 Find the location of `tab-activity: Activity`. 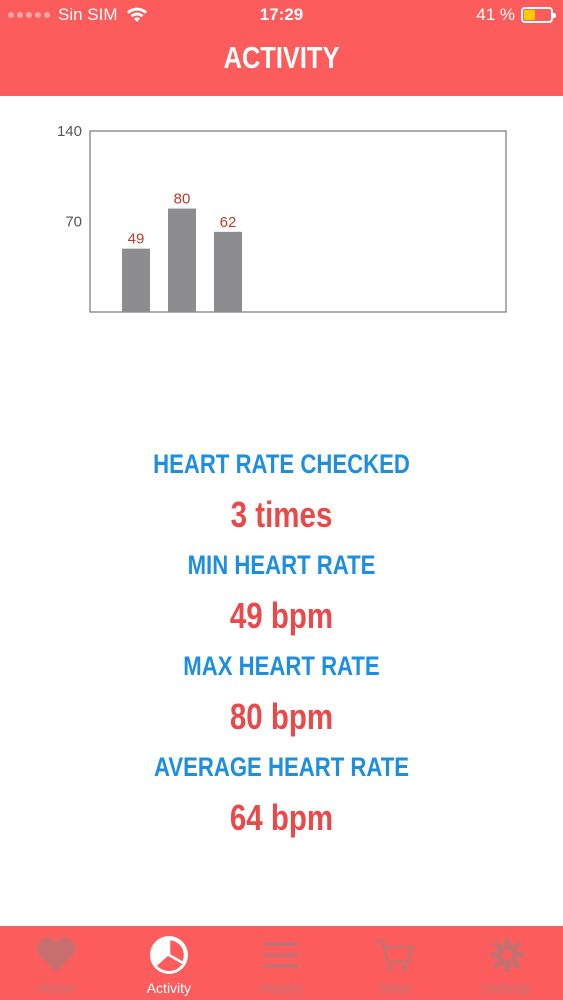

tab-activity: Activity is located at coordinates (169, 963).